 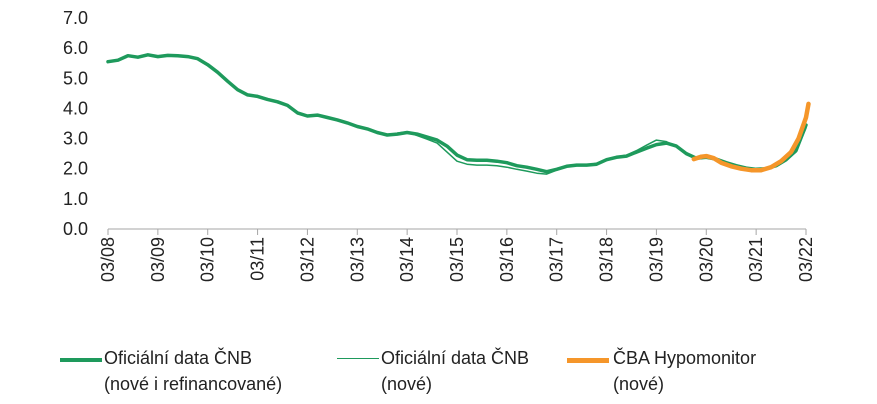 I want to click on x-tick-label: 03/18, so click(x=607, y=259).